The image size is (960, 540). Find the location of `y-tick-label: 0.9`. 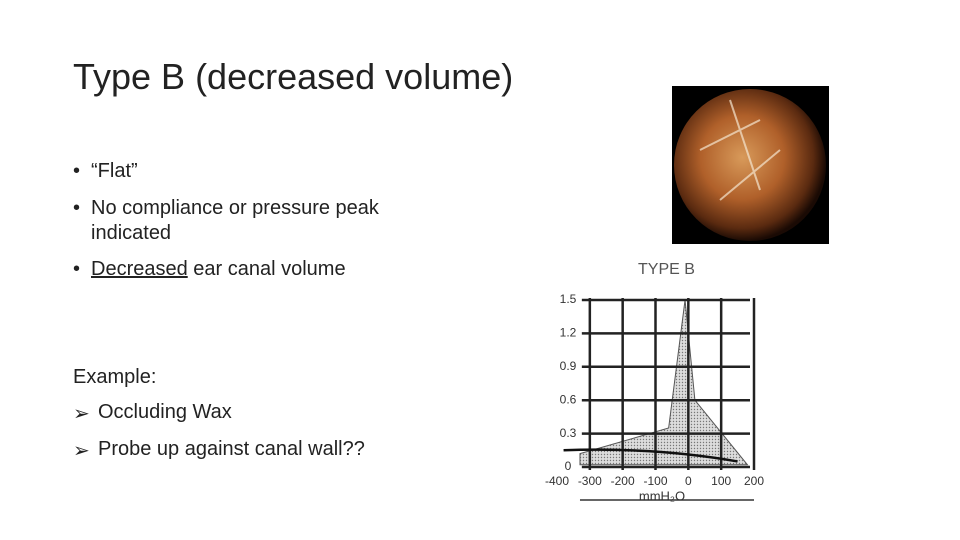

y-tick-label: 0.9 is located at coordinates (568, 366).